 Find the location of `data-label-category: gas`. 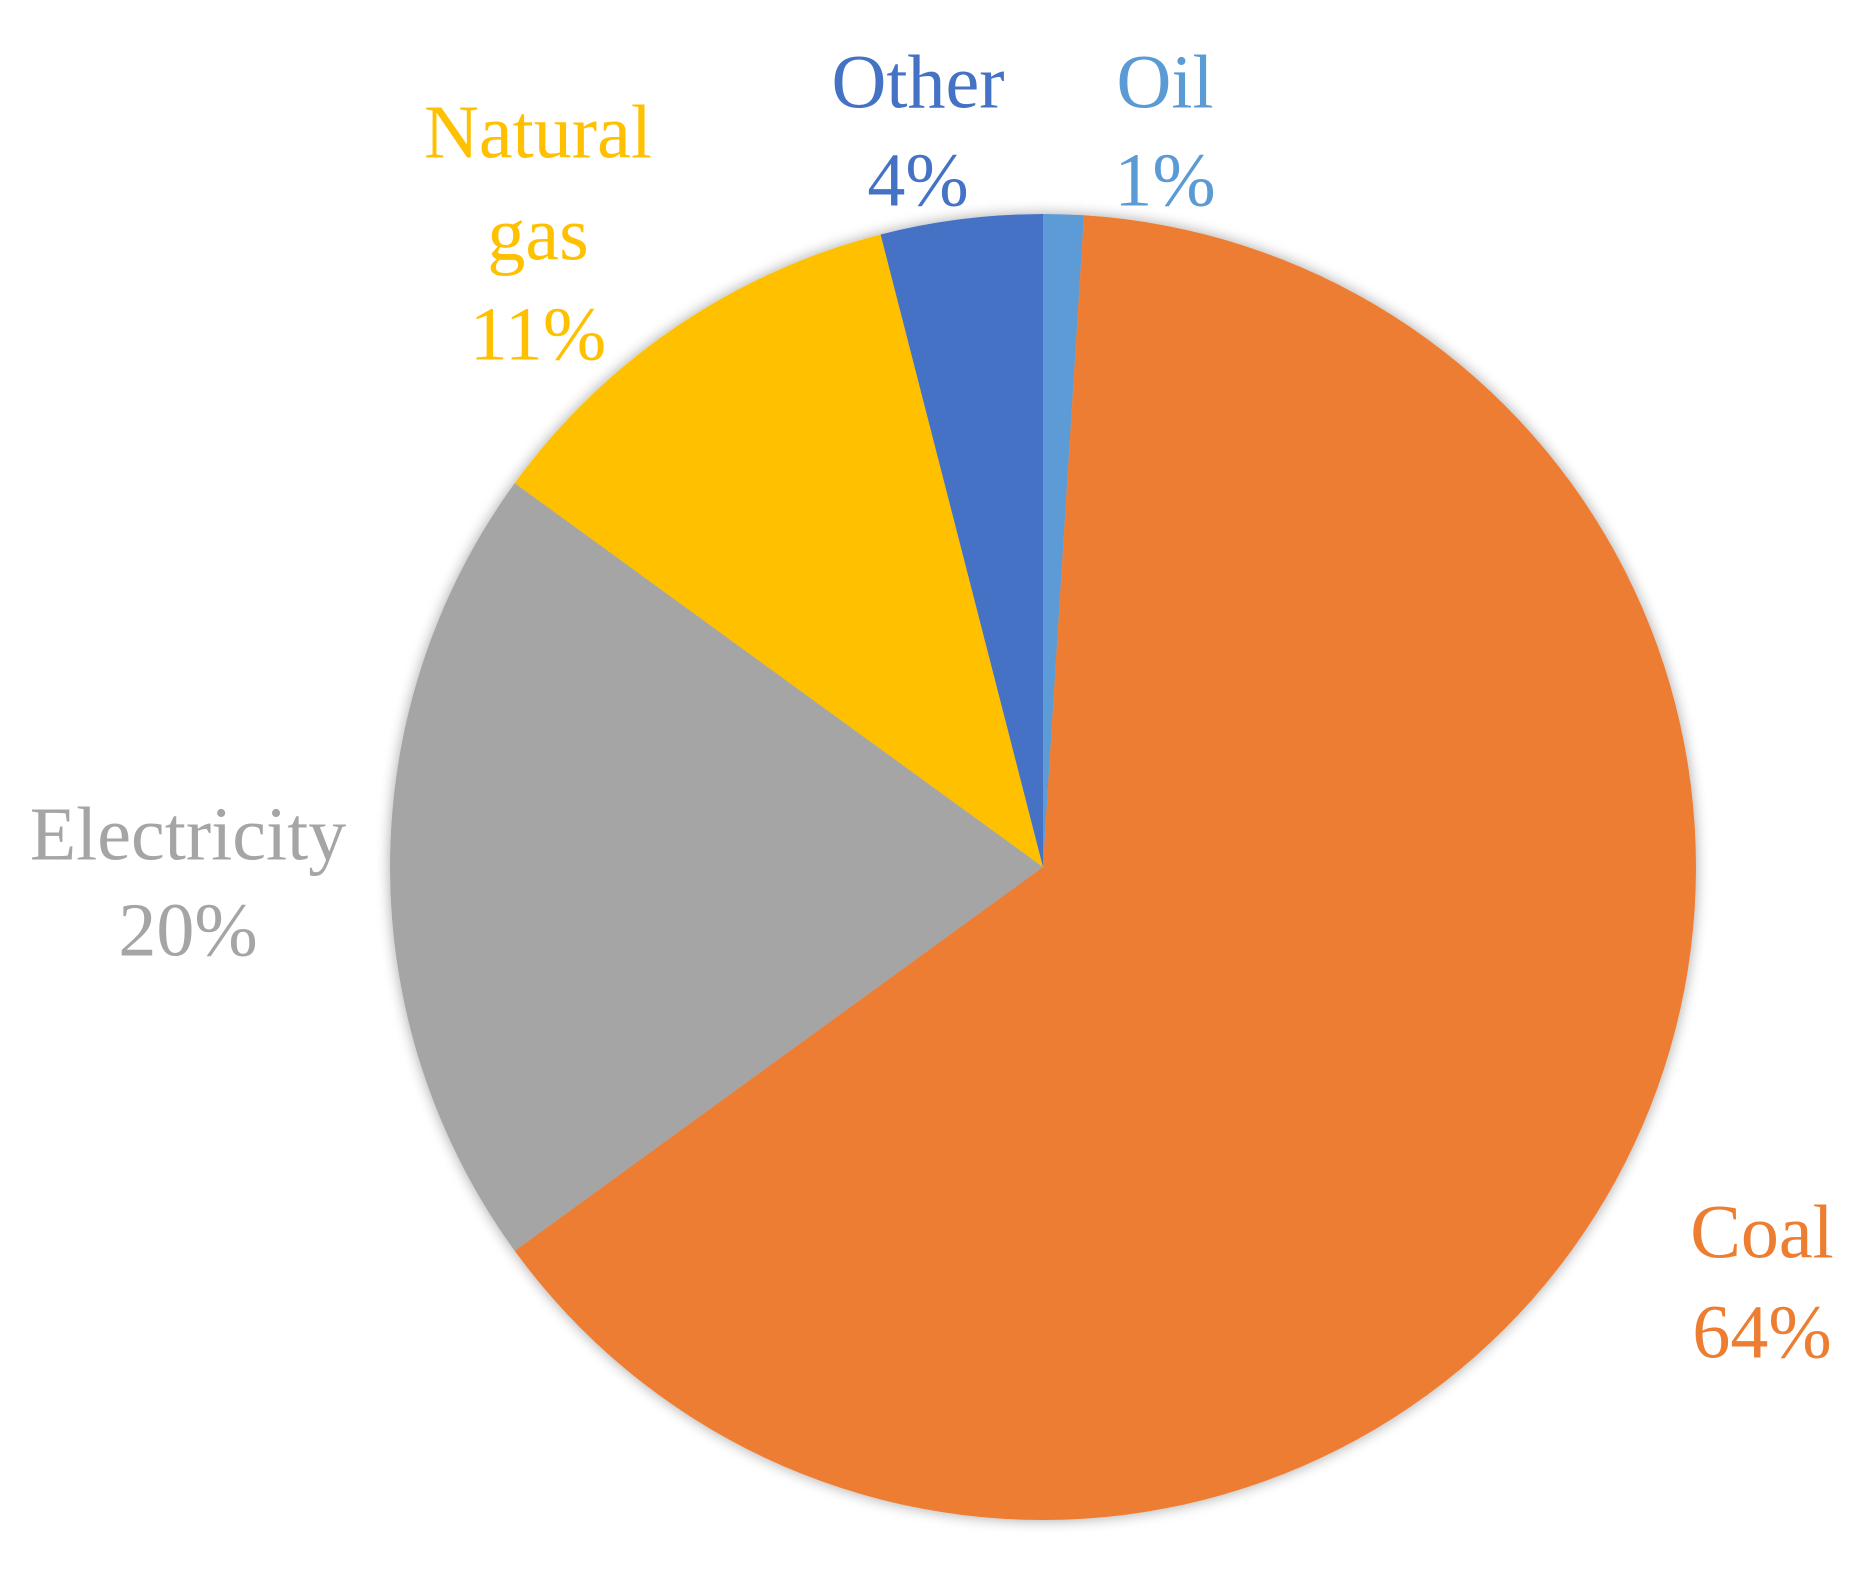

data-label-category: gas is located at coordinates (537, 234).